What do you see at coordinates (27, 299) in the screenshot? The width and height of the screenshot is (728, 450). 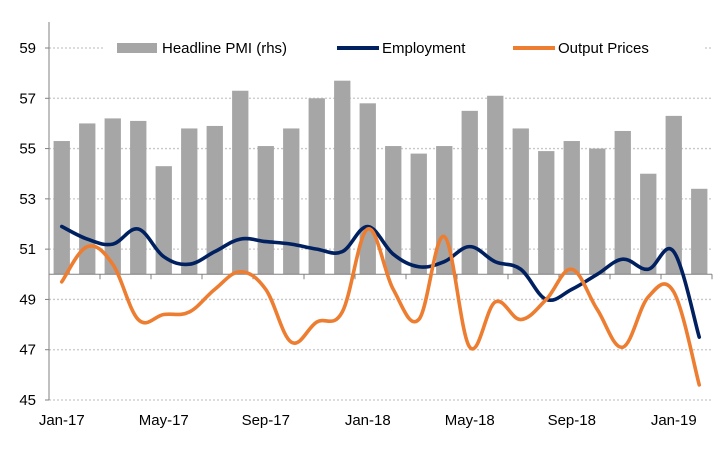 I see `y-tick-label: 49` at bounding box center [27, 299].